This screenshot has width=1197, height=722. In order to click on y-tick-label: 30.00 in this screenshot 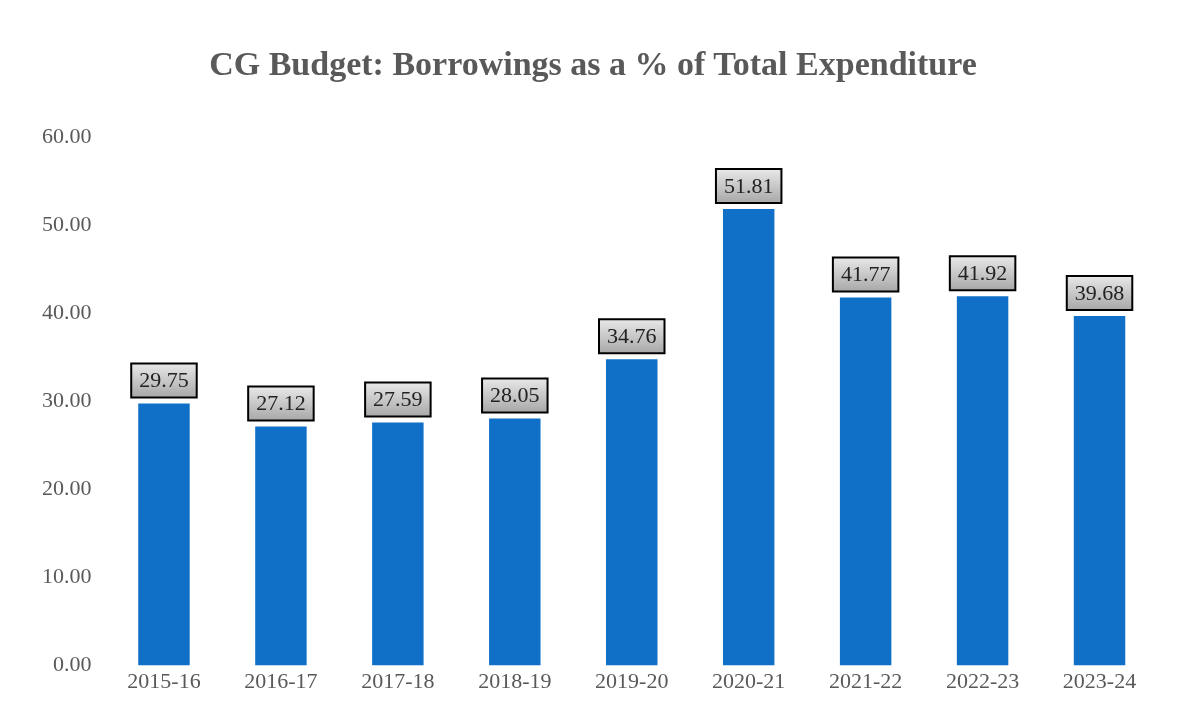, I will do `click(67, 399)`.